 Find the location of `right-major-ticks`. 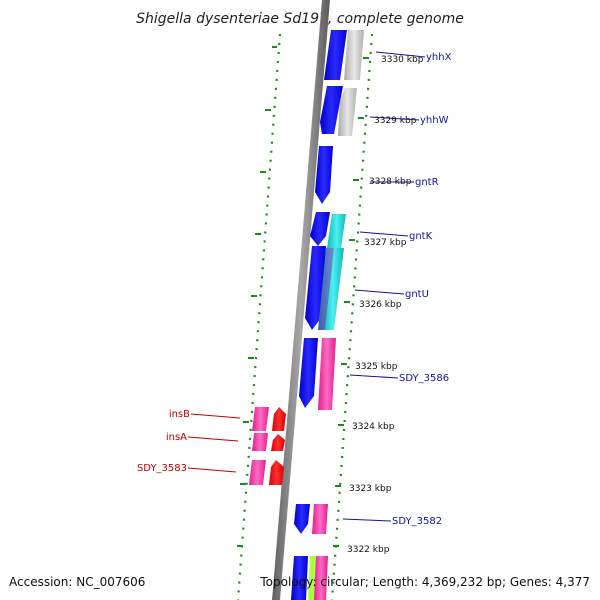

right-major-ticks is located at coordinates (351, 302).